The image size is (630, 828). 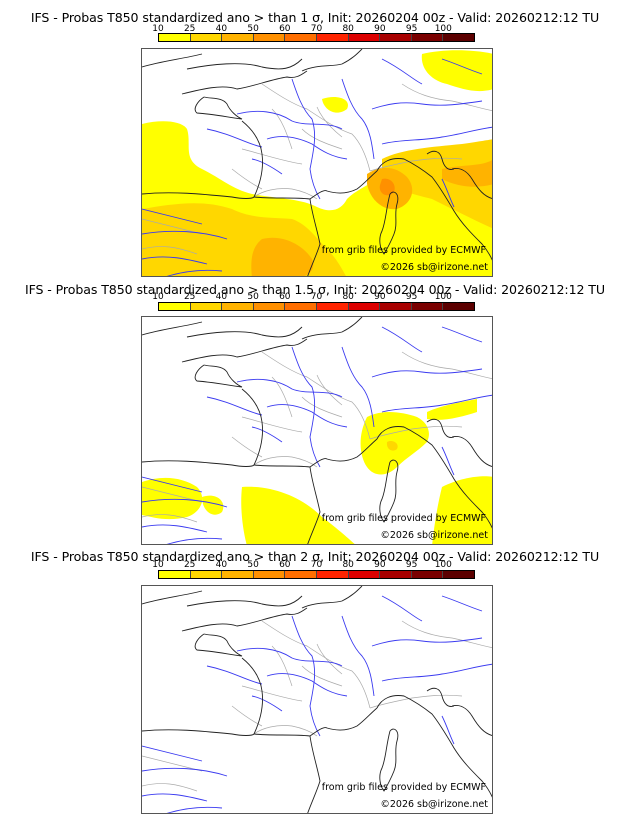 I want to click on credit-copyright: ©2026 sb@irizone.net, so click(x=434, y=535).